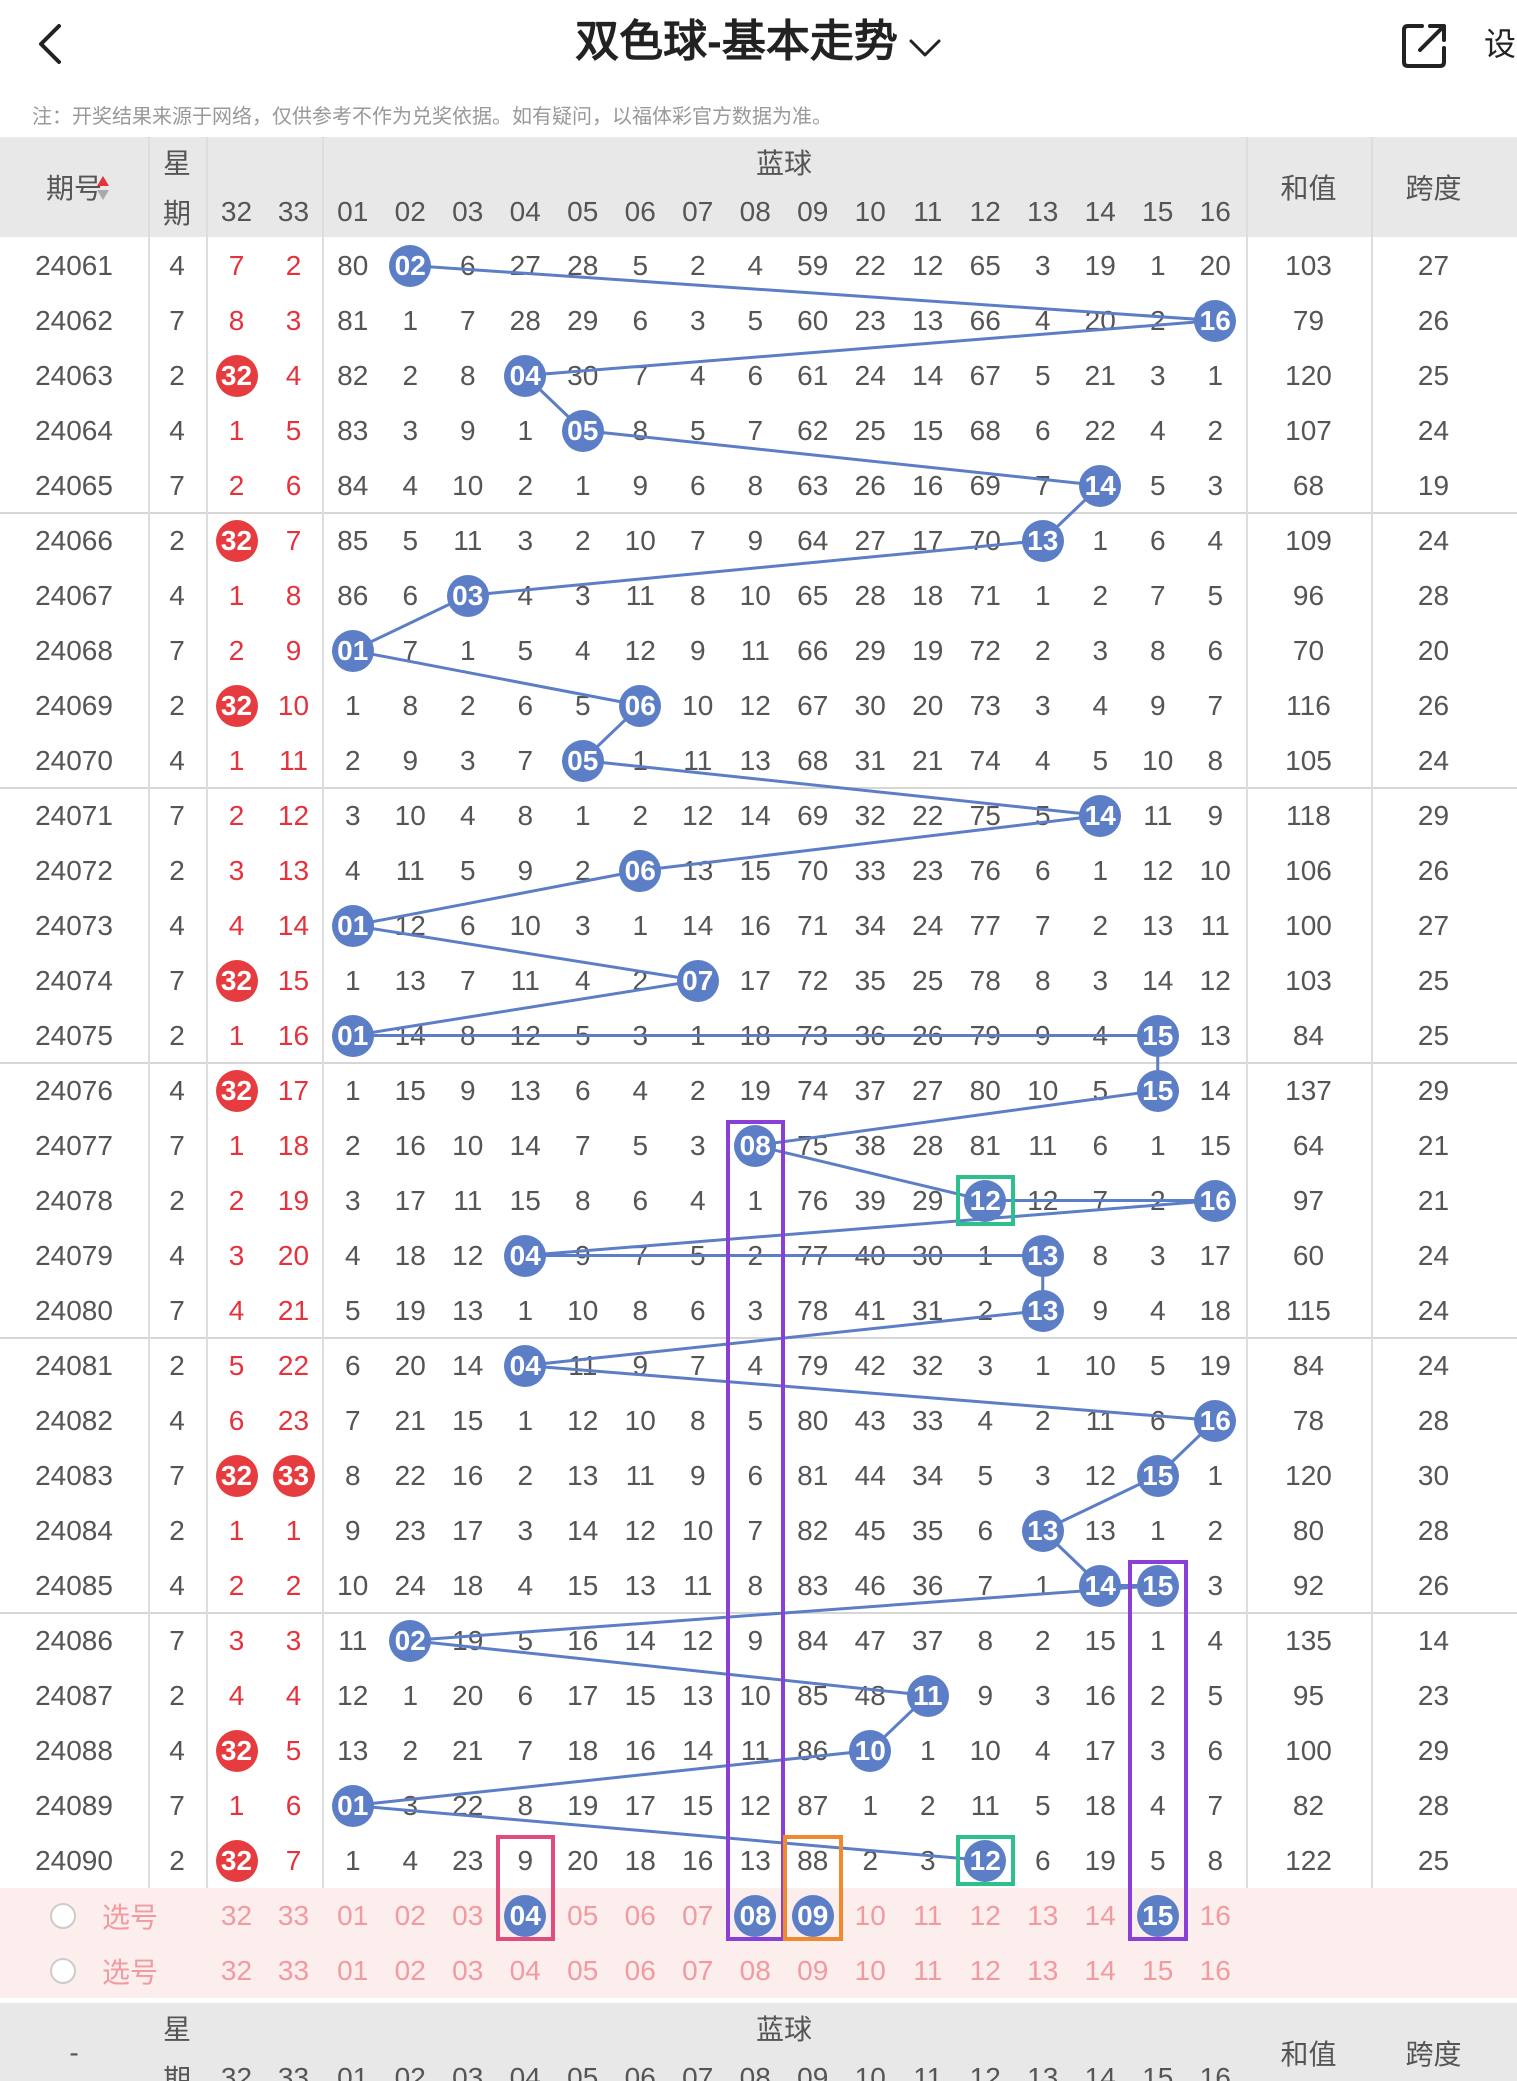 This screenshot has width=1517, height=2081. Describe the element at coordinates (1215, 1255) in the screenshot. I see `blue-miss-cell: 17` at that location.